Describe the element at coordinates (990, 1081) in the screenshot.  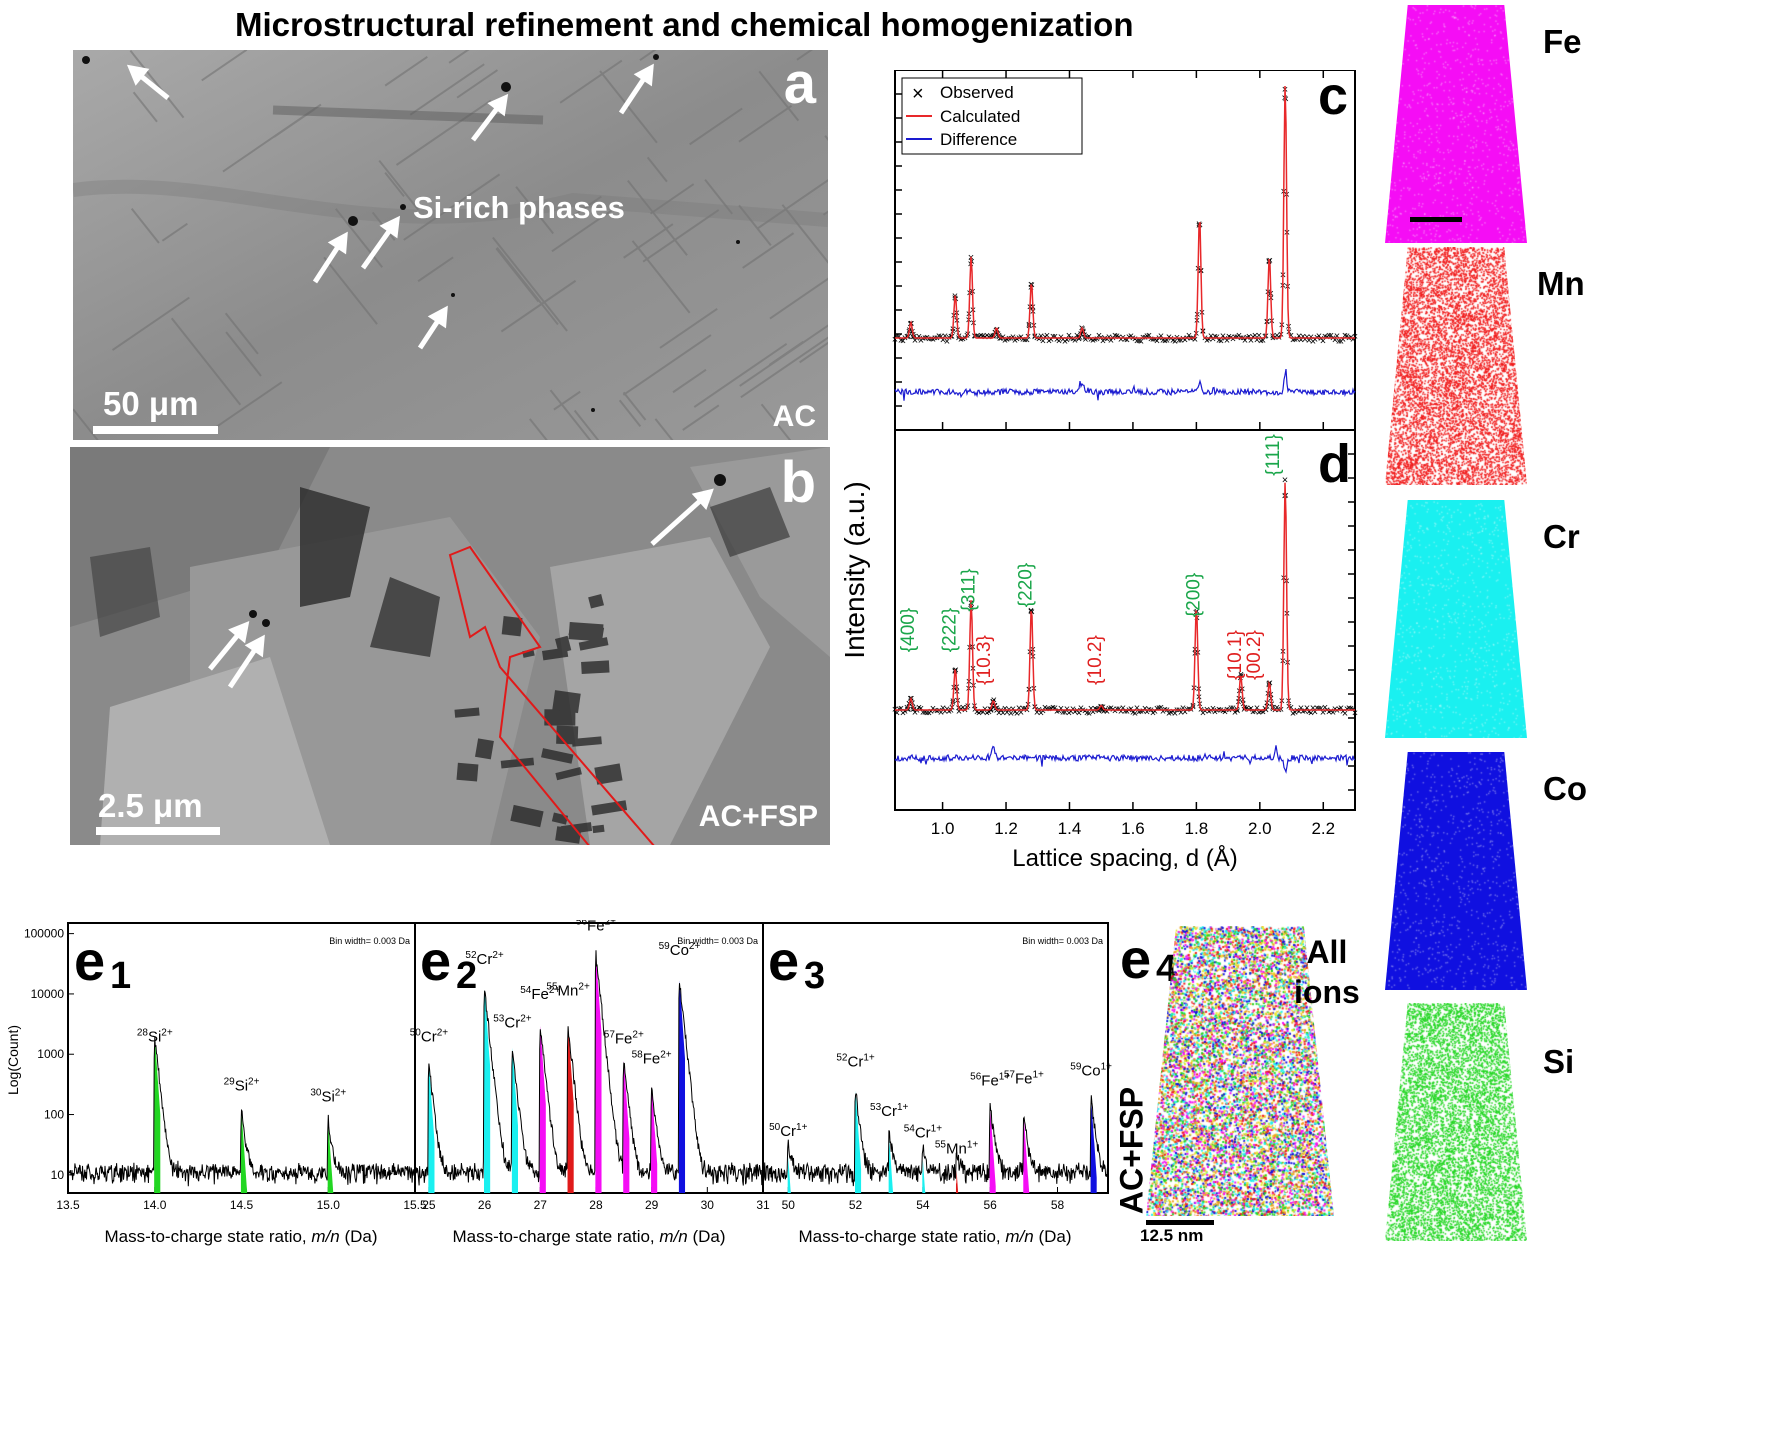
I see `ion-label: 56Fe1+` at that location.